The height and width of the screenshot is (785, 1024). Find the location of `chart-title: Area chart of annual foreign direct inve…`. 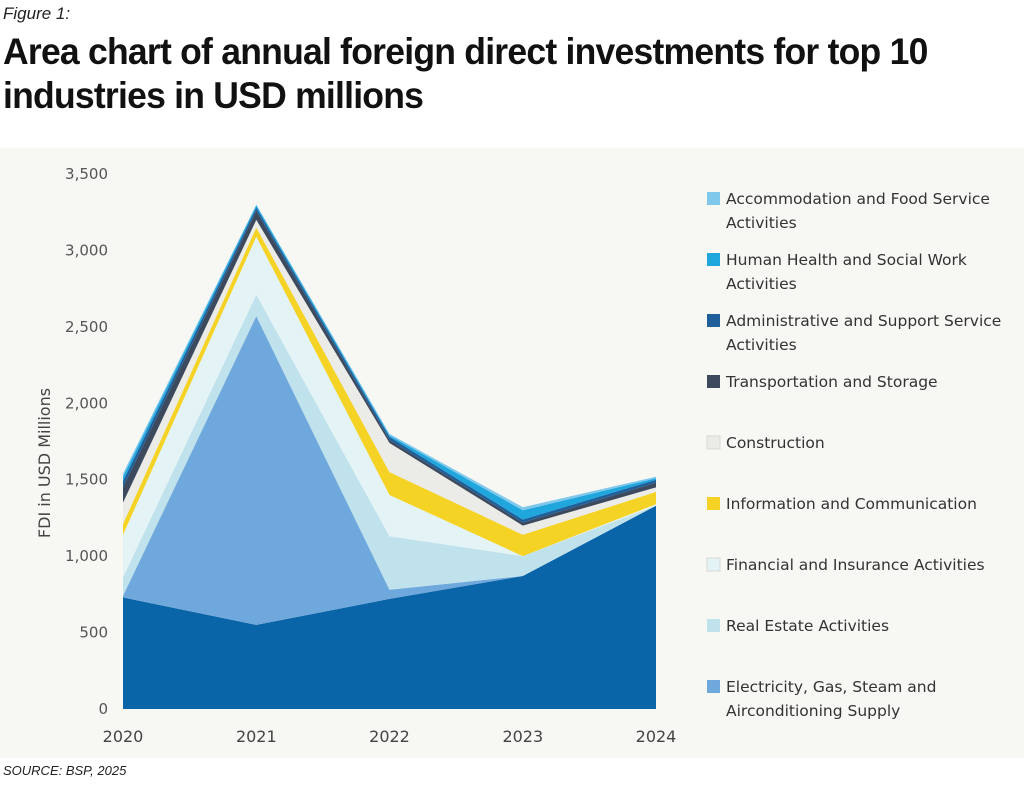

chart-title: Area chart of annual foreign direct inve… is located at coordinates (465, 73).